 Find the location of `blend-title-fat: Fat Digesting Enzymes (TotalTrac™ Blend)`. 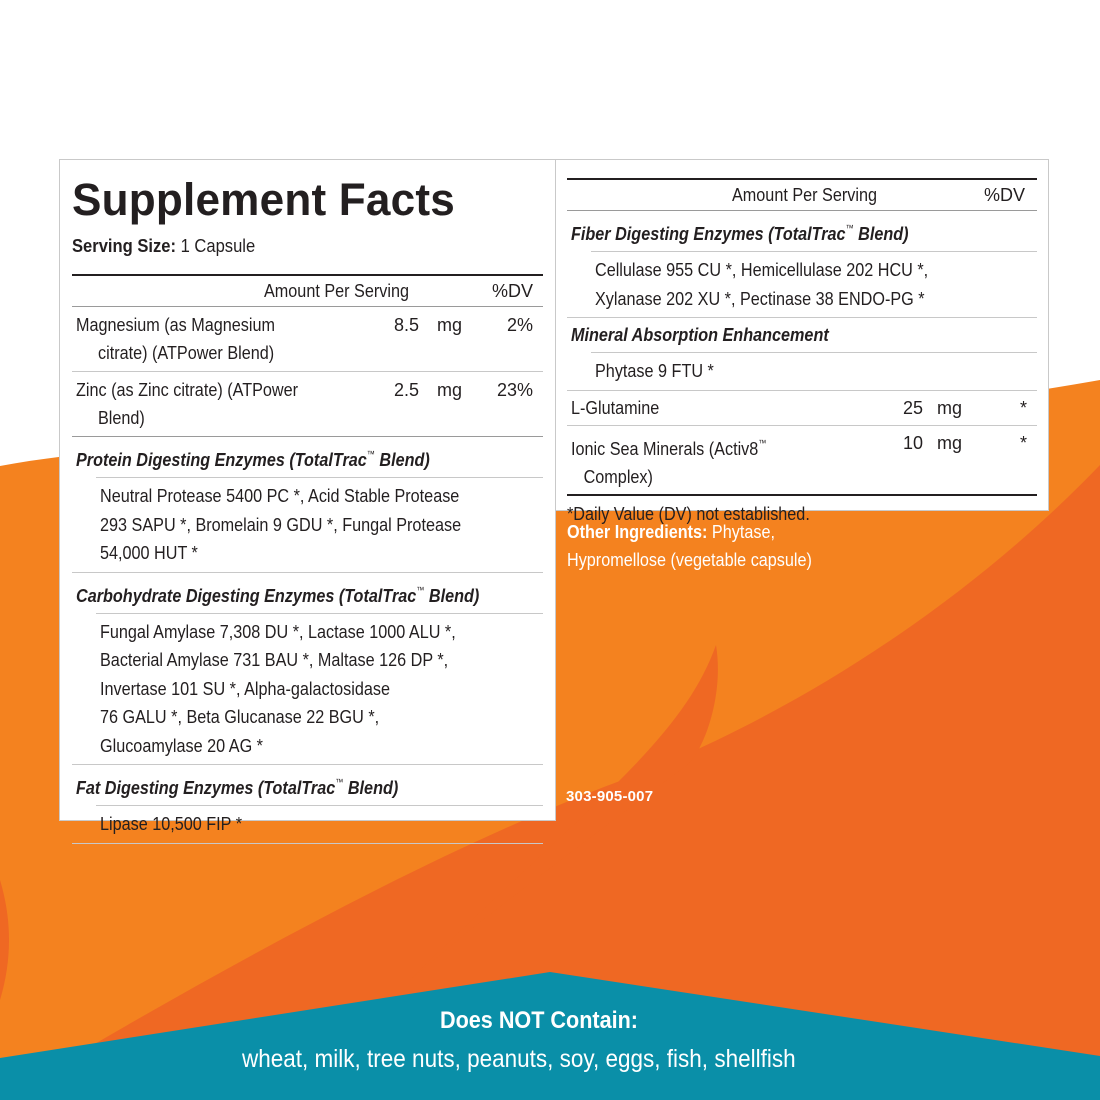

blend-title-fat: Fat Digesting Enzymes (TotalTrac™ Blend) is located at coordinates (237, 787).